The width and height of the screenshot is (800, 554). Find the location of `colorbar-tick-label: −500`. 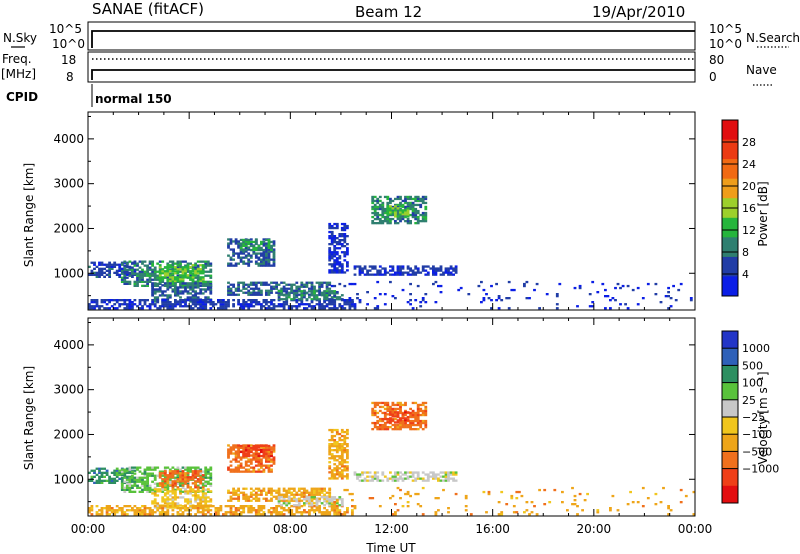

colorbar-tick-label: −500 is located at coordinates (757, 451).